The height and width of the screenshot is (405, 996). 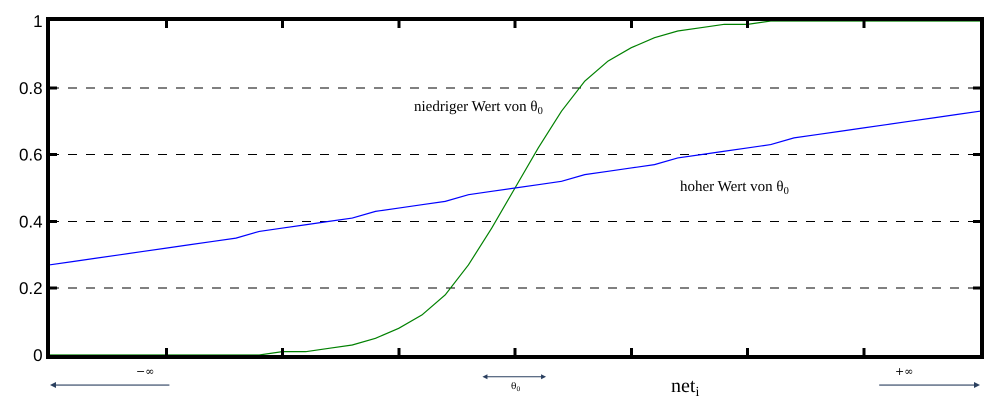 I want to click on y-tick-label: 0.4, so click(x=30, y=222).